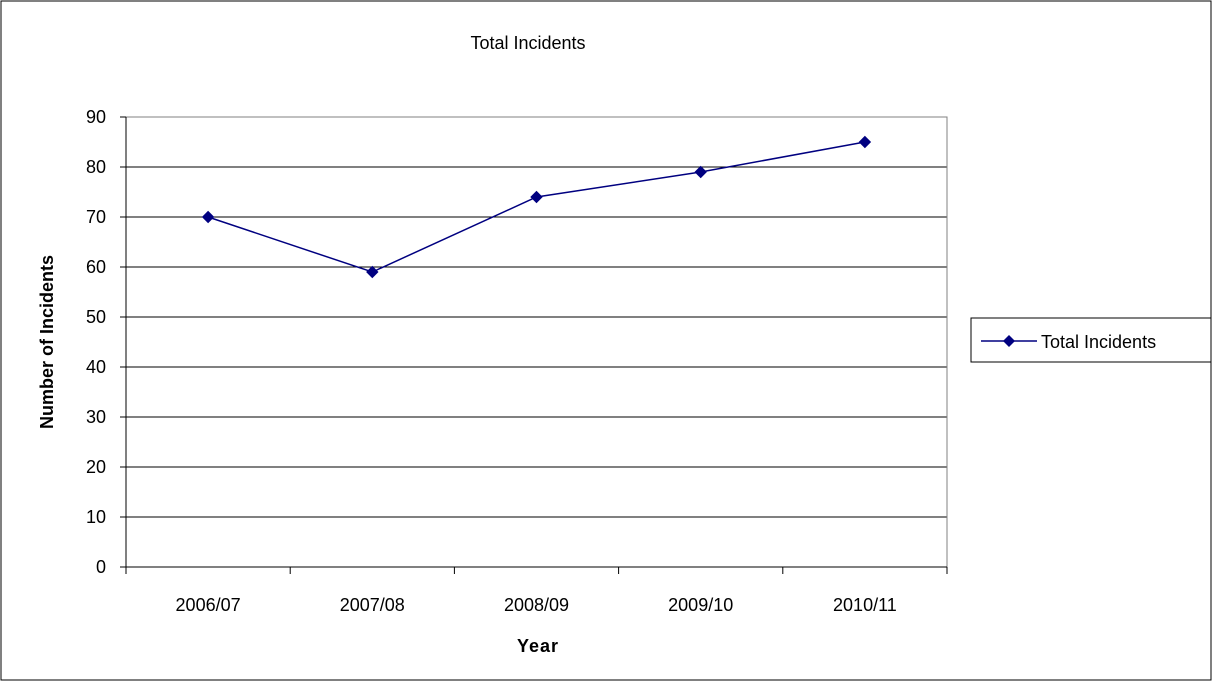  I want to click on y-tick-label: 80, so click(96, 167).